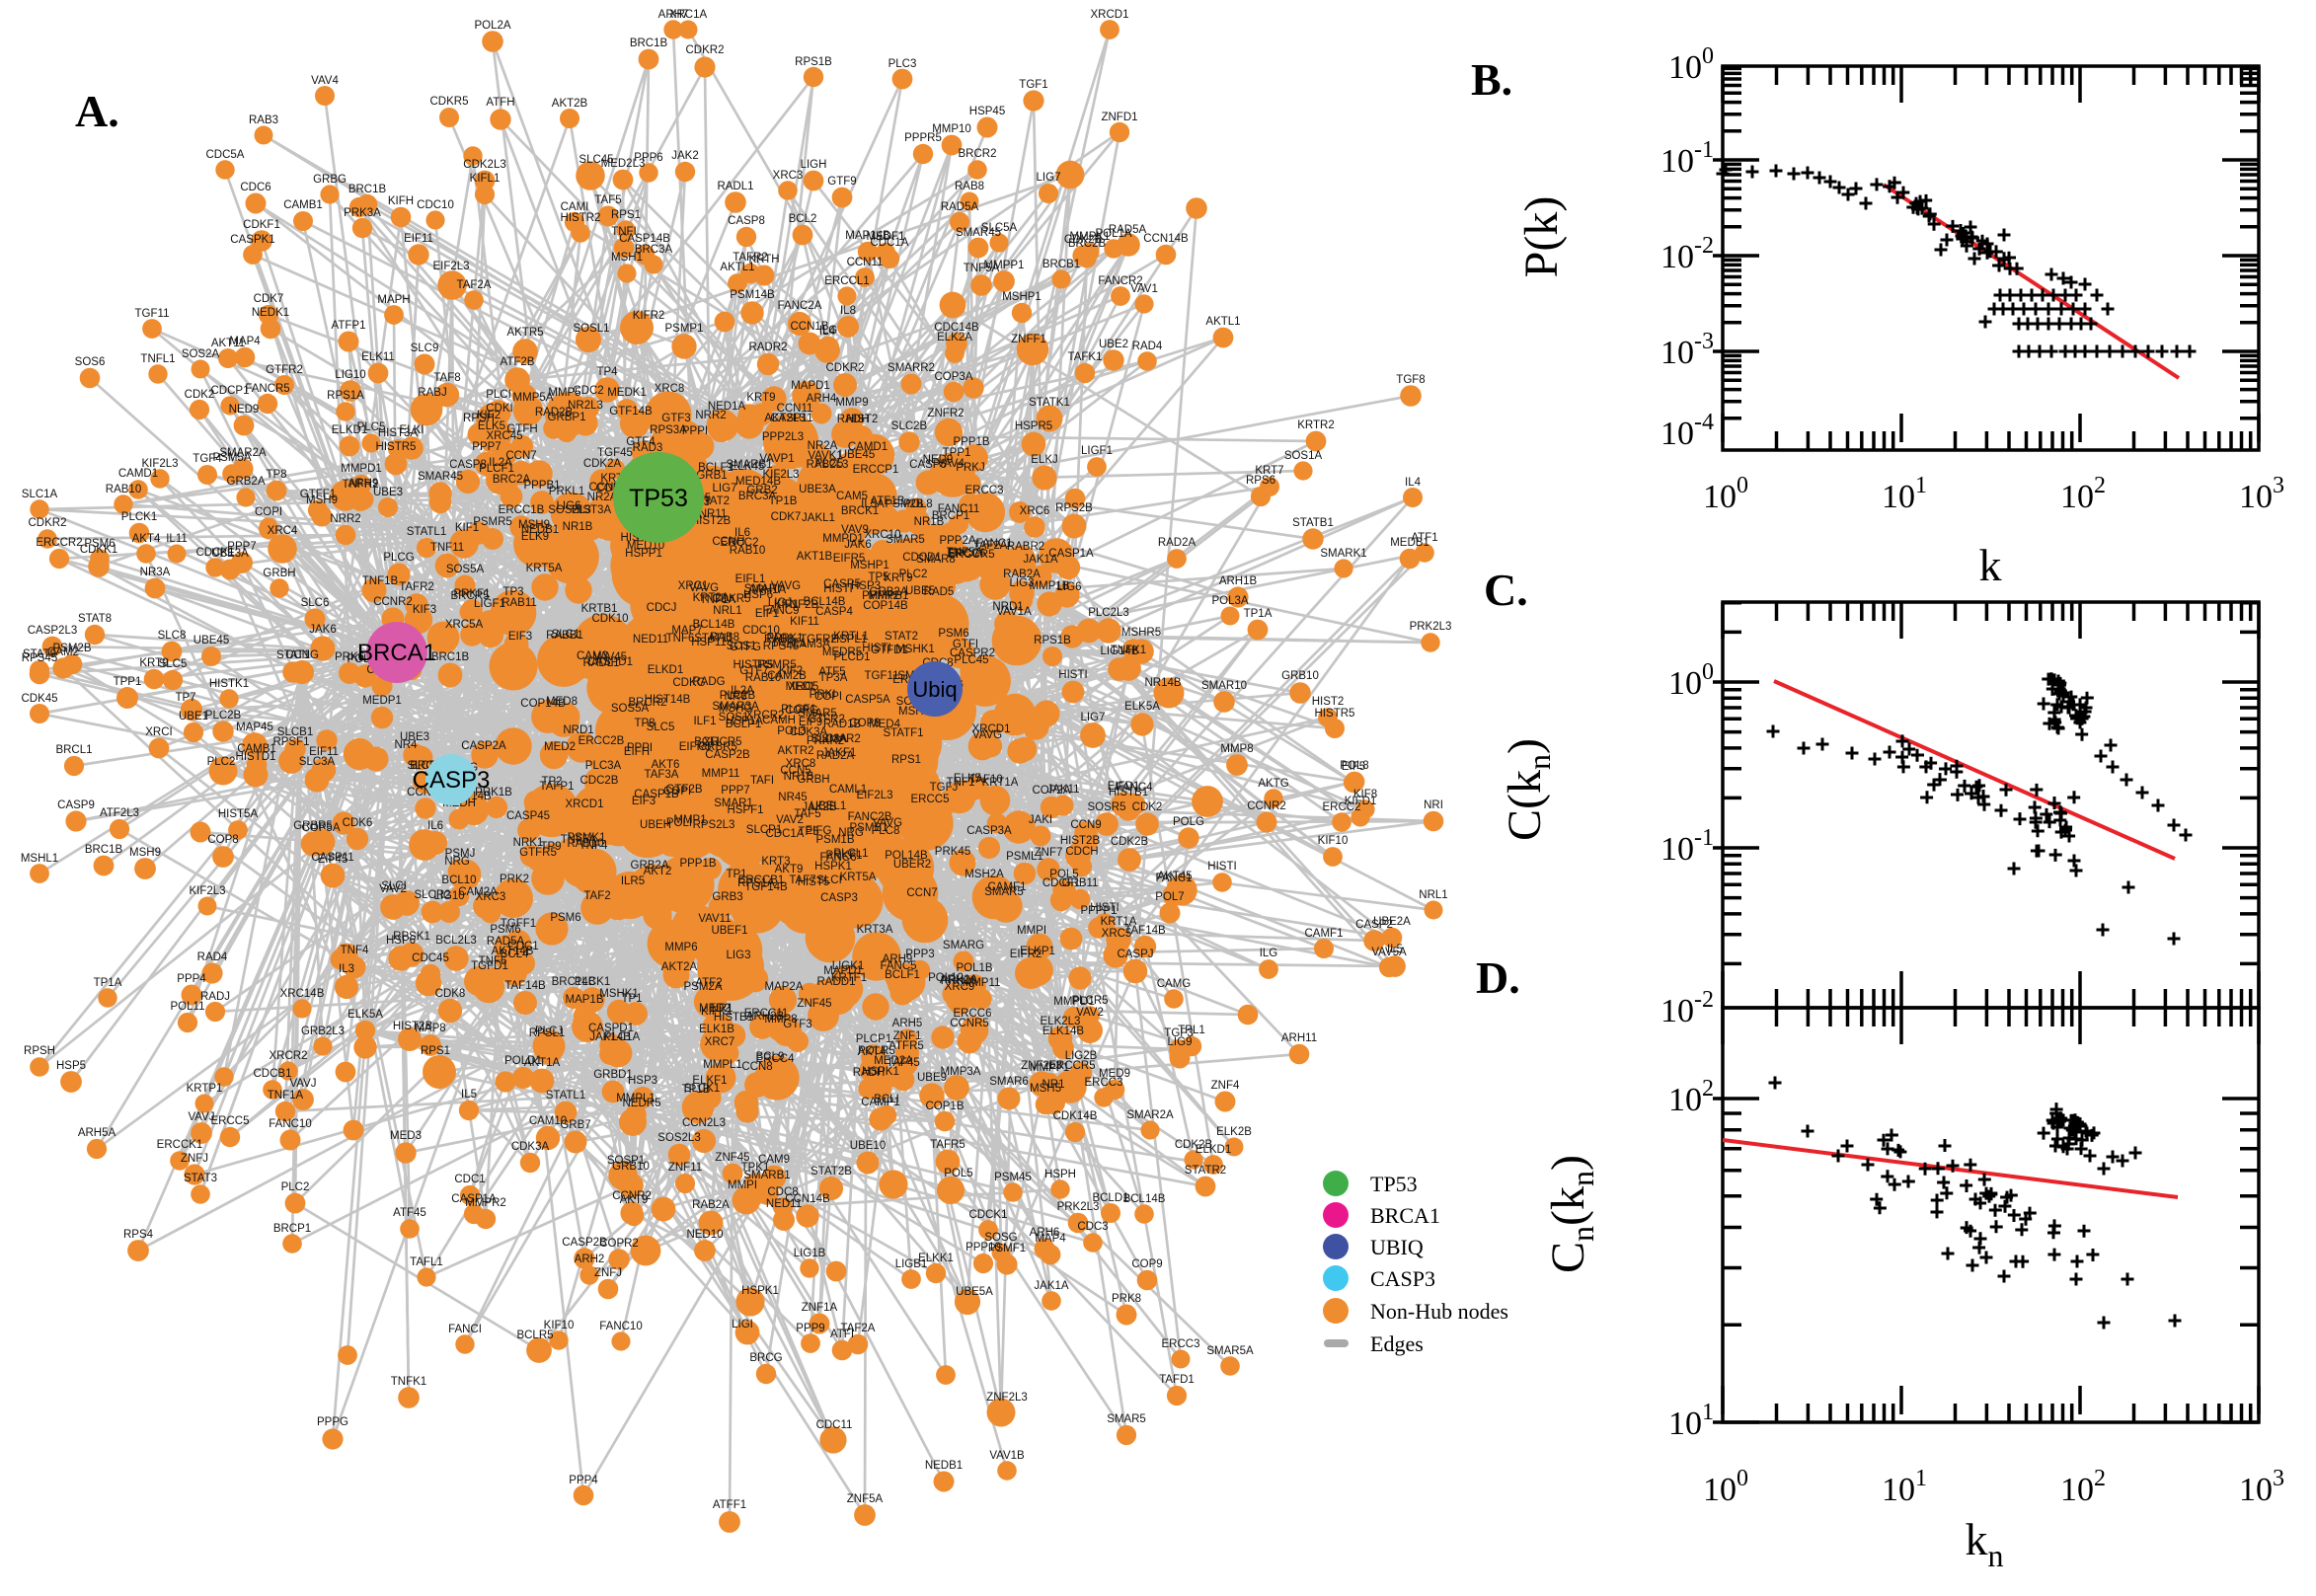  I want to click on svg-text: MSH2A, so click(984, 874).